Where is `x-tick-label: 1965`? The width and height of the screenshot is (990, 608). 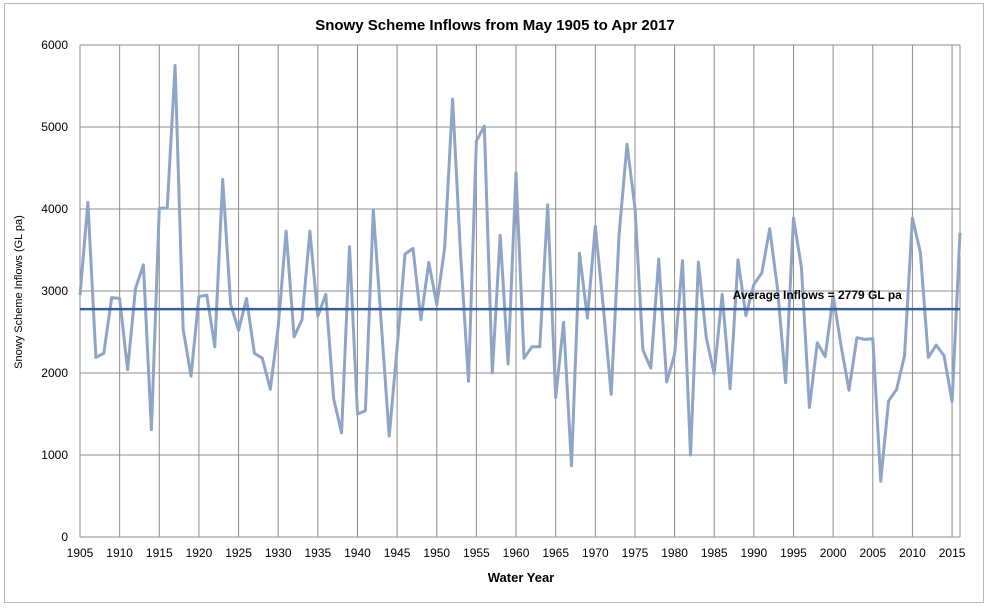 x-tick-label: 1965 is located at coordinates (555, 553).